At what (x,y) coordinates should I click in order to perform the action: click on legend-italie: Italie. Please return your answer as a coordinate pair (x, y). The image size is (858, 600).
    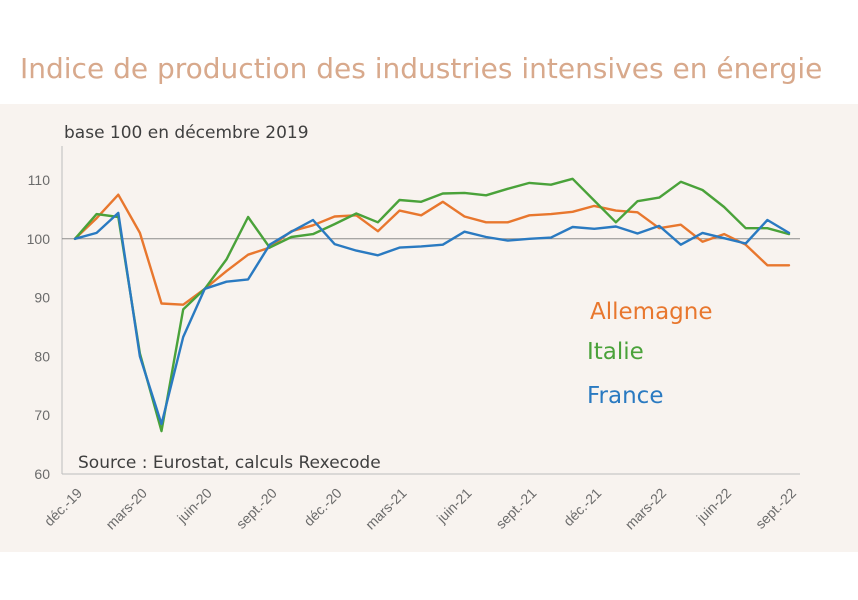
    Looking at the image, I should click on (615, 352).